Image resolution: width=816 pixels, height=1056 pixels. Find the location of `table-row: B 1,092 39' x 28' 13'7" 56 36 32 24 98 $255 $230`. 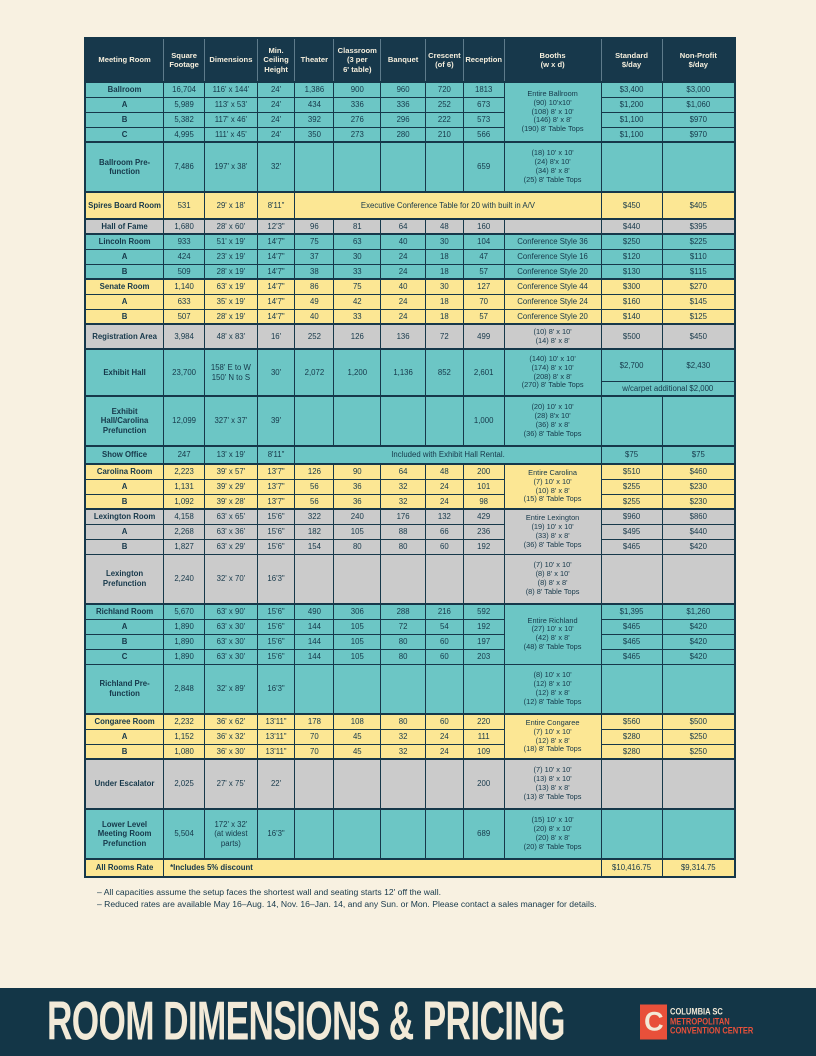

table-row: B 1,092 39' x 28' 13'7" 56 36 32 24 98 $255 $230 is located at coordinates (410, 501).